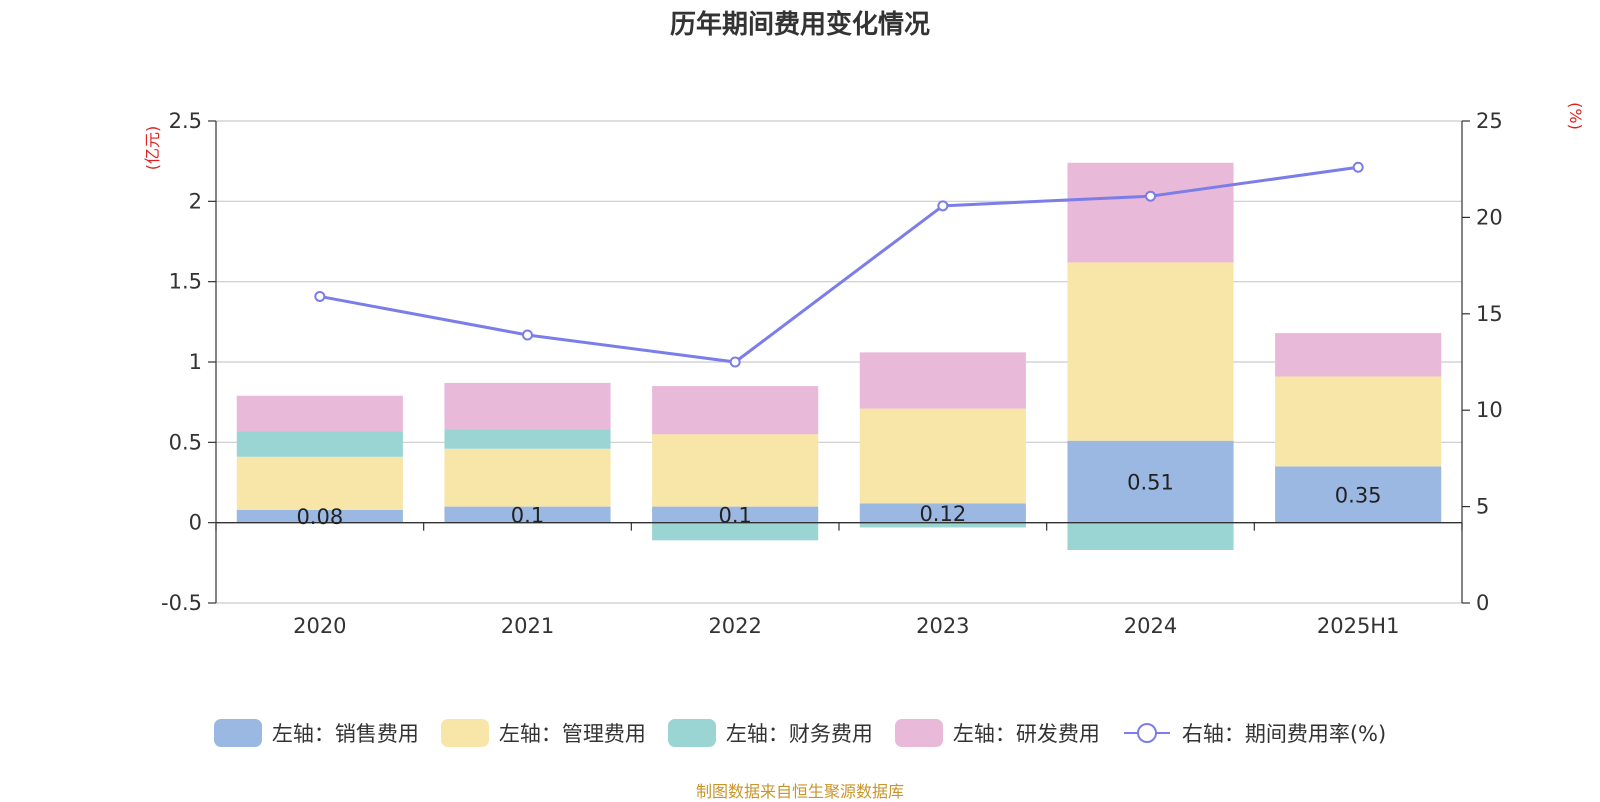 This screenshot has height=802, width=1600. What do you see at coordinates (942, 525) in the screenshot?
I see `bar-finance-2023` at bounding box center [942, 525].